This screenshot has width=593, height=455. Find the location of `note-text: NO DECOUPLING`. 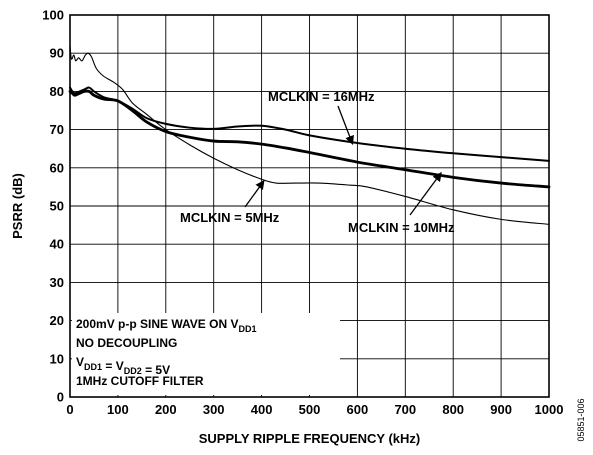

note-text: NO DECOUPLING is located at coordinates (126, 343).